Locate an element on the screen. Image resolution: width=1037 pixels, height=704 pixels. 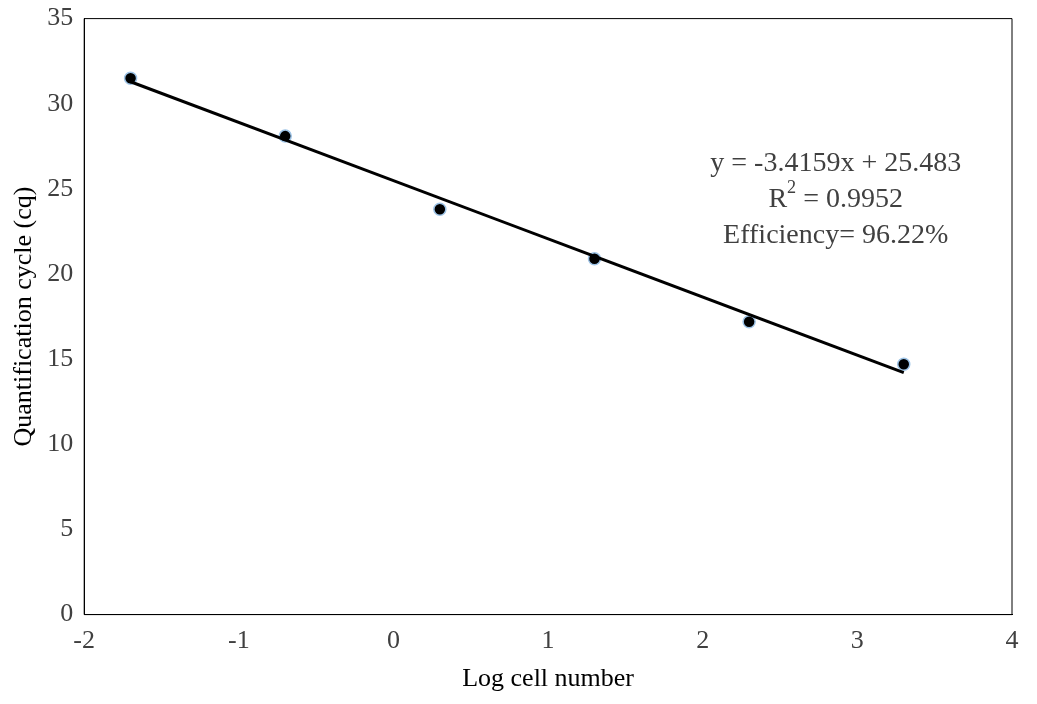
x-tick-label: 3 is located at coordinates (857, 640).